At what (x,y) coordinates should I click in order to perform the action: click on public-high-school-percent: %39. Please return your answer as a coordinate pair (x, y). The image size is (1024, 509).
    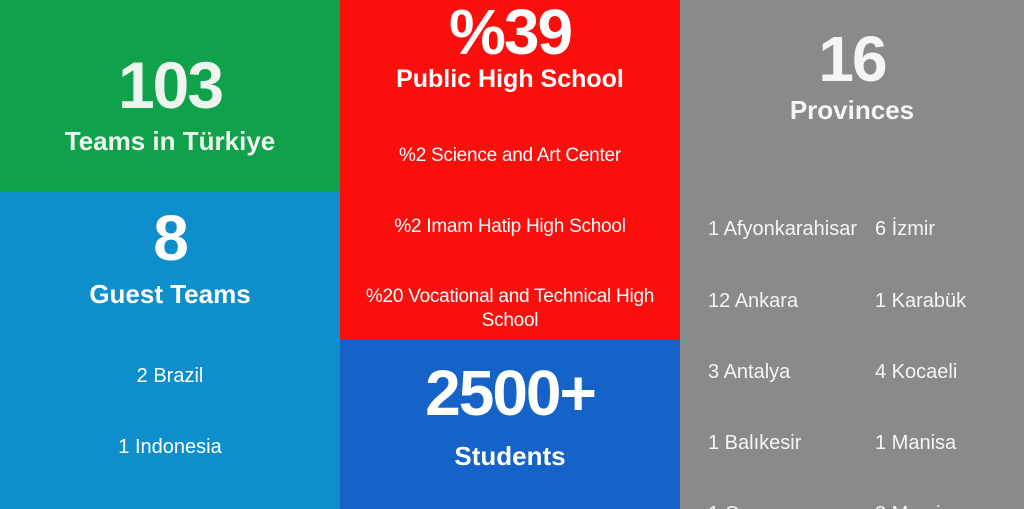
    Looking at the image, I should click on (510, 34).